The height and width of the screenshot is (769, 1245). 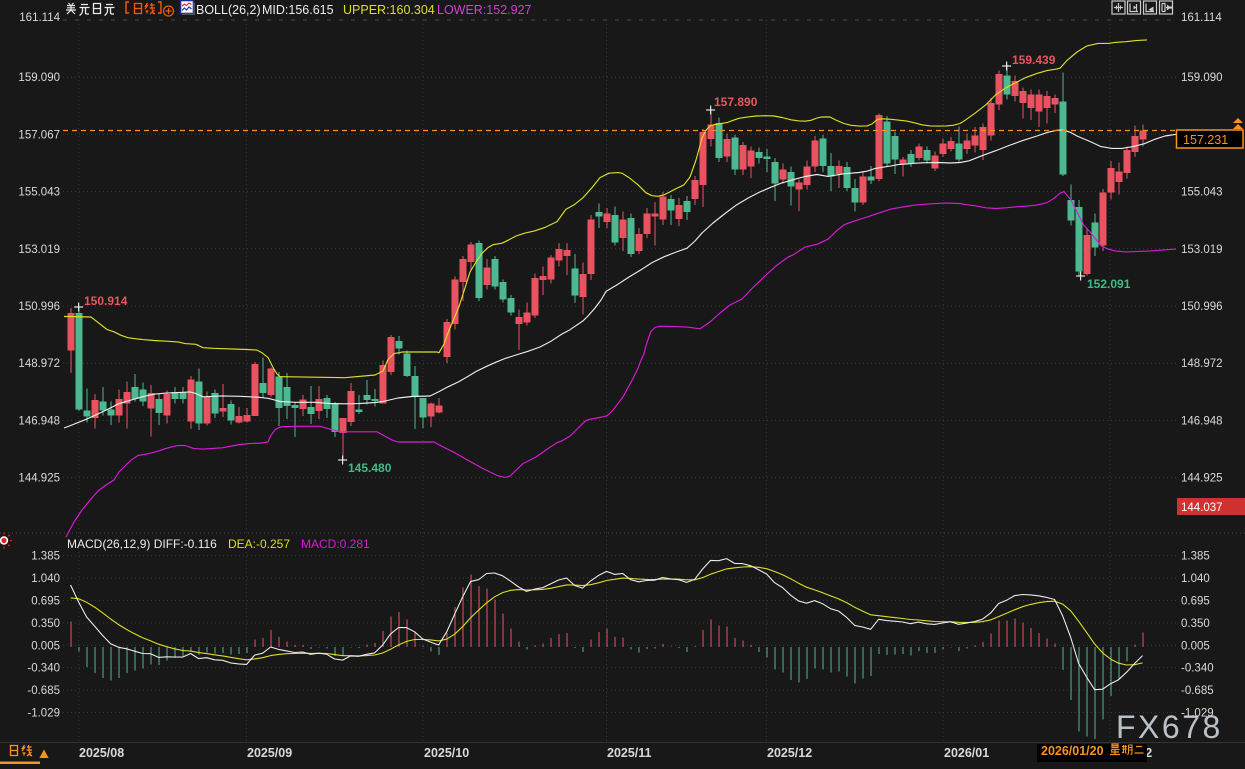 What do you see at coordinates (269, 753) in the screenshot?
I see `svg-text: 2025/09` at bounding box center [269, 753].